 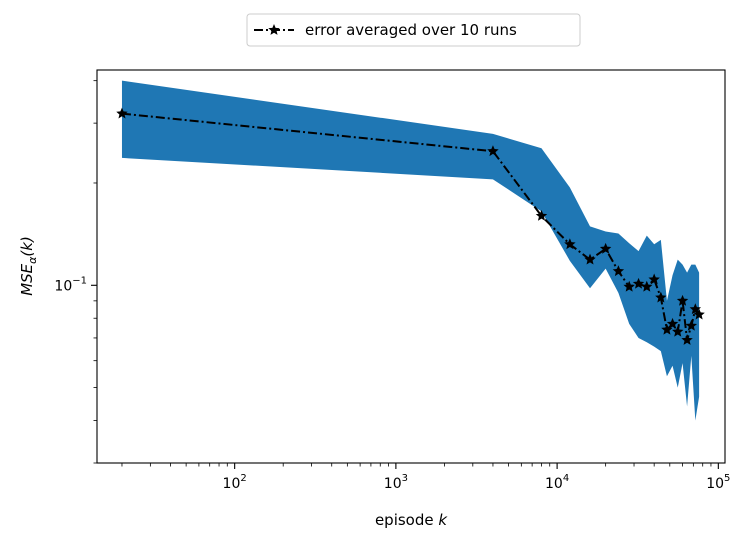 I want to click on y-axis-ticks: 10−1, so click(x=75, y=272).